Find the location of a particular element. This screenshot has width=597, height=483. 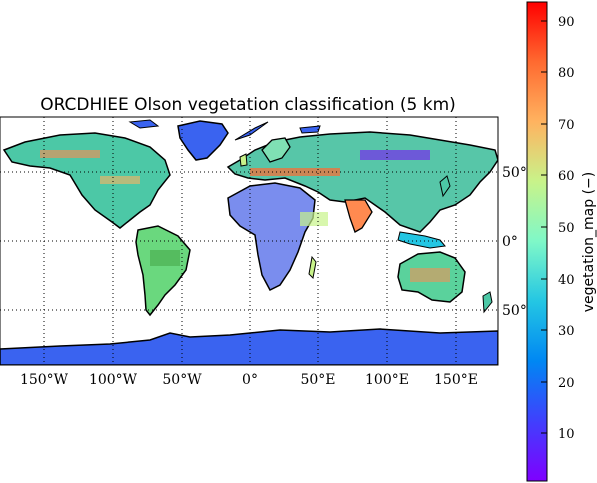

japan-landmass is located at coordinates (445, 186).